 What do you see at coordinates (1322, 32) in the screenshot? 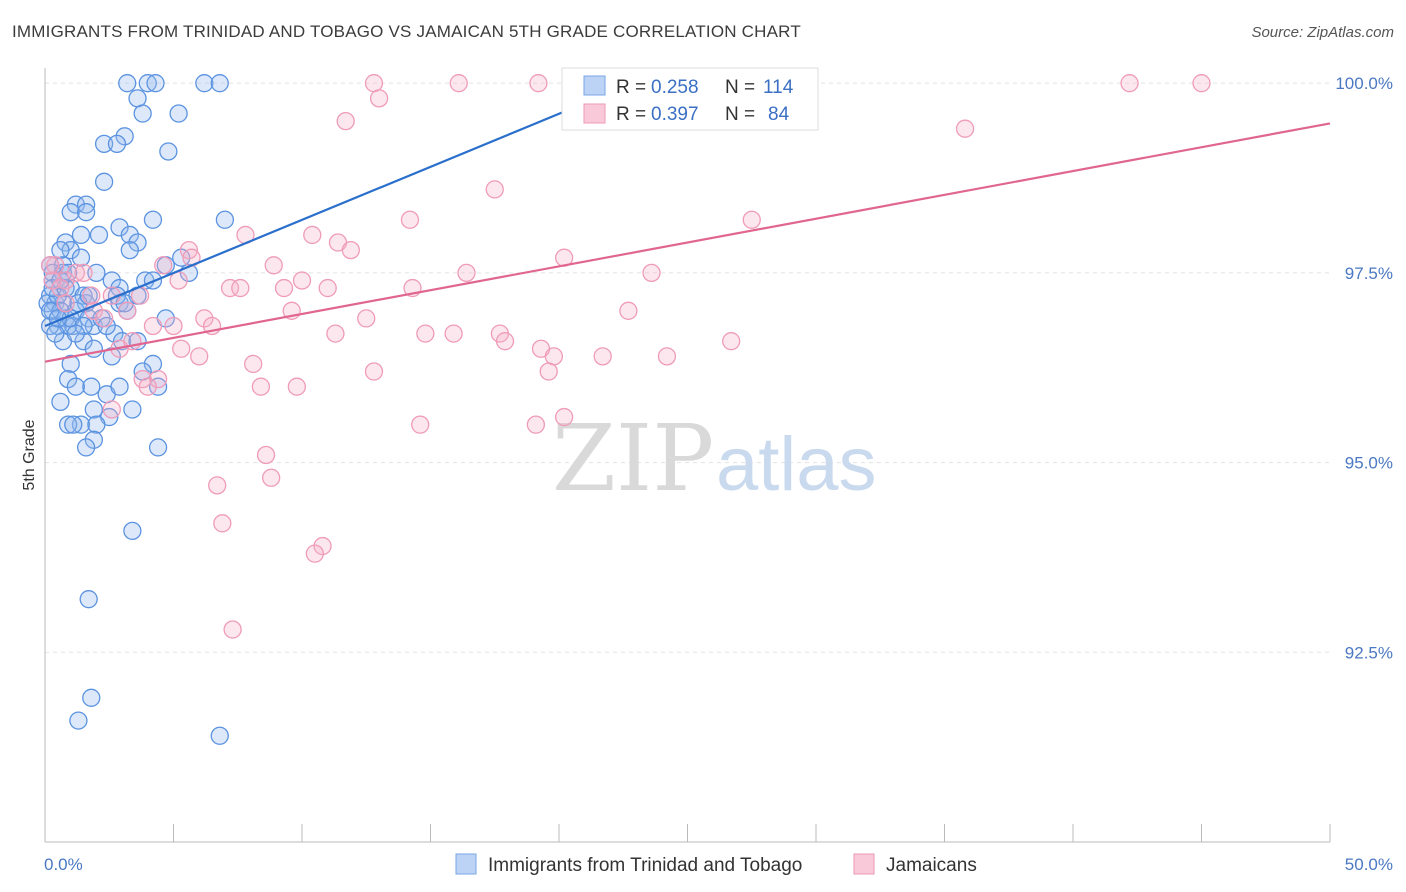
I see `source-credit: Source: ZipAtlas.com` at bounding box center [1322, 32].